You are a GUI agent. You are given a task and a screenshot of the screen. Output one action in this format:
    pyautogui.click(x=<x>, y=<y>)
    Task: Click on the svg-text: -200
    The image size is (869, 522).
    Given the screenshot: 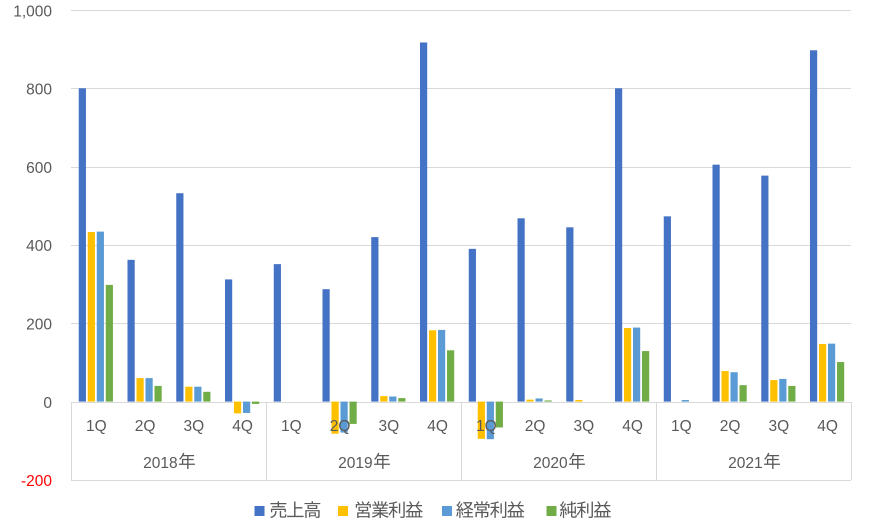 What is the action you would take?
    pyautogui.click(x=36, y=481)
    